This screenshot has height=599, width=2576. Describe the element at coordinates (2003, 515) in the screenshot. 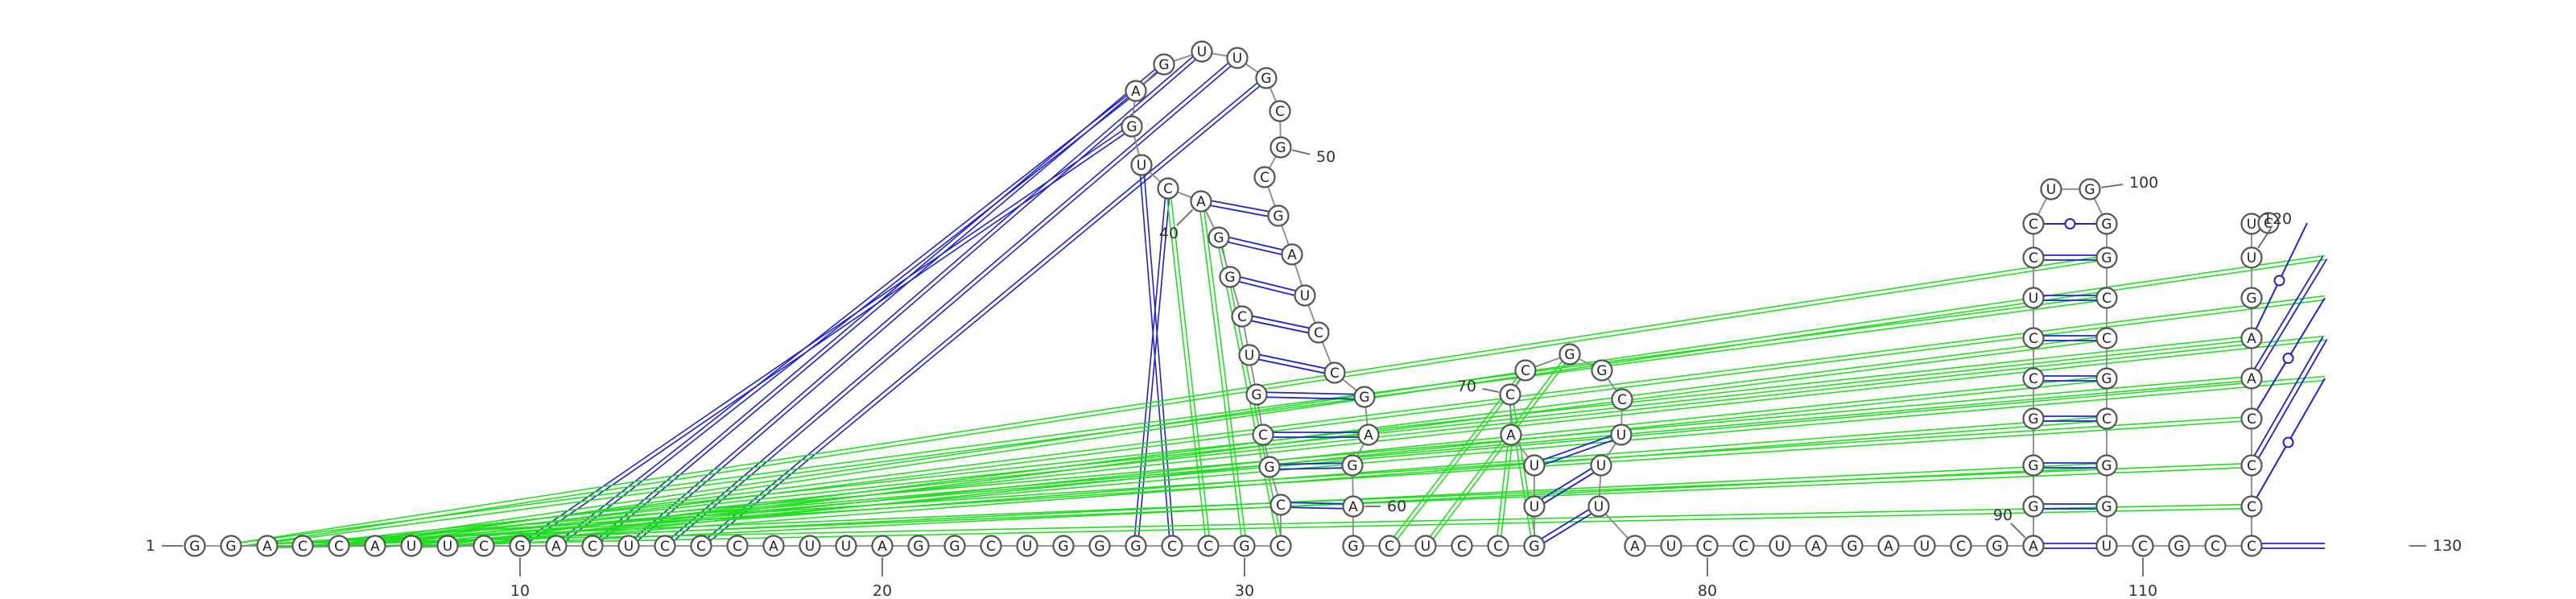

I see `index-label: 90` at that location.